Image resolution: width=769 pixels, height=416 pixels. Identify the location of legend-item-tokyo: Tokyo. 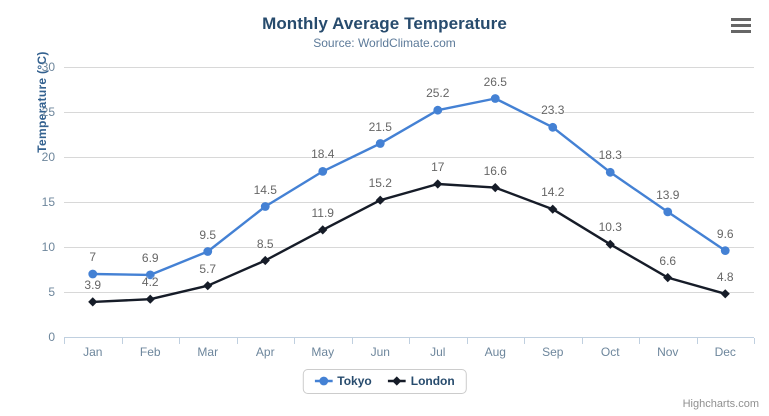
(343, 381).